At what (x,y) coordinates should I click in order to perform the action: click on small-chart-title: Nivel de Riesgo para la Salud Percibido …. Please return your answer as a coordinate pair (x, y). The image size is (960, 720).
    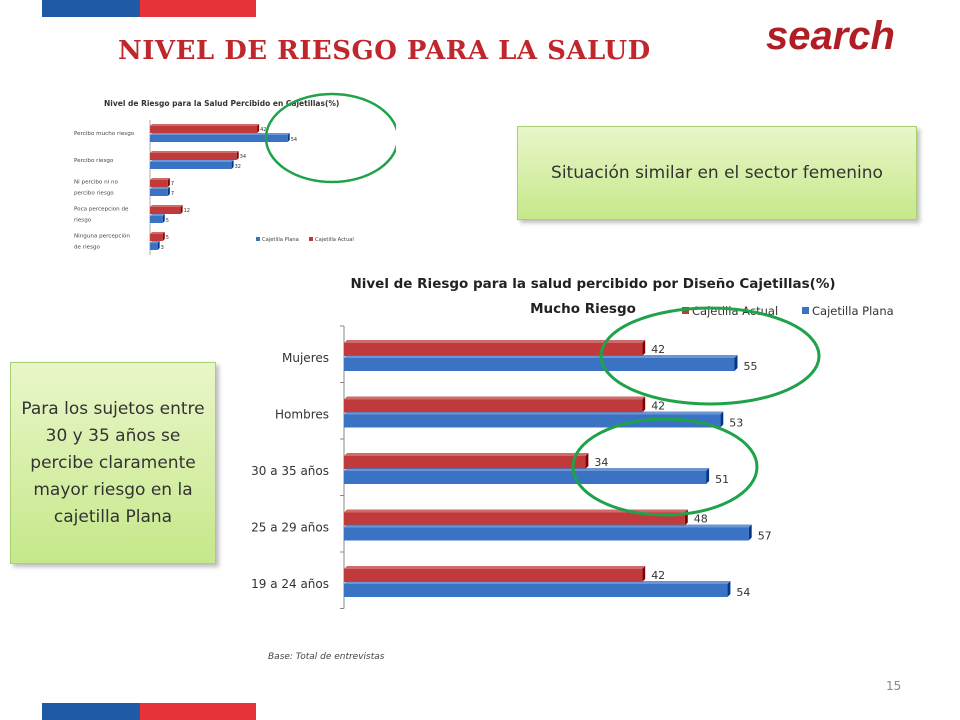
    Looking at the image, I should click on (221, 103).